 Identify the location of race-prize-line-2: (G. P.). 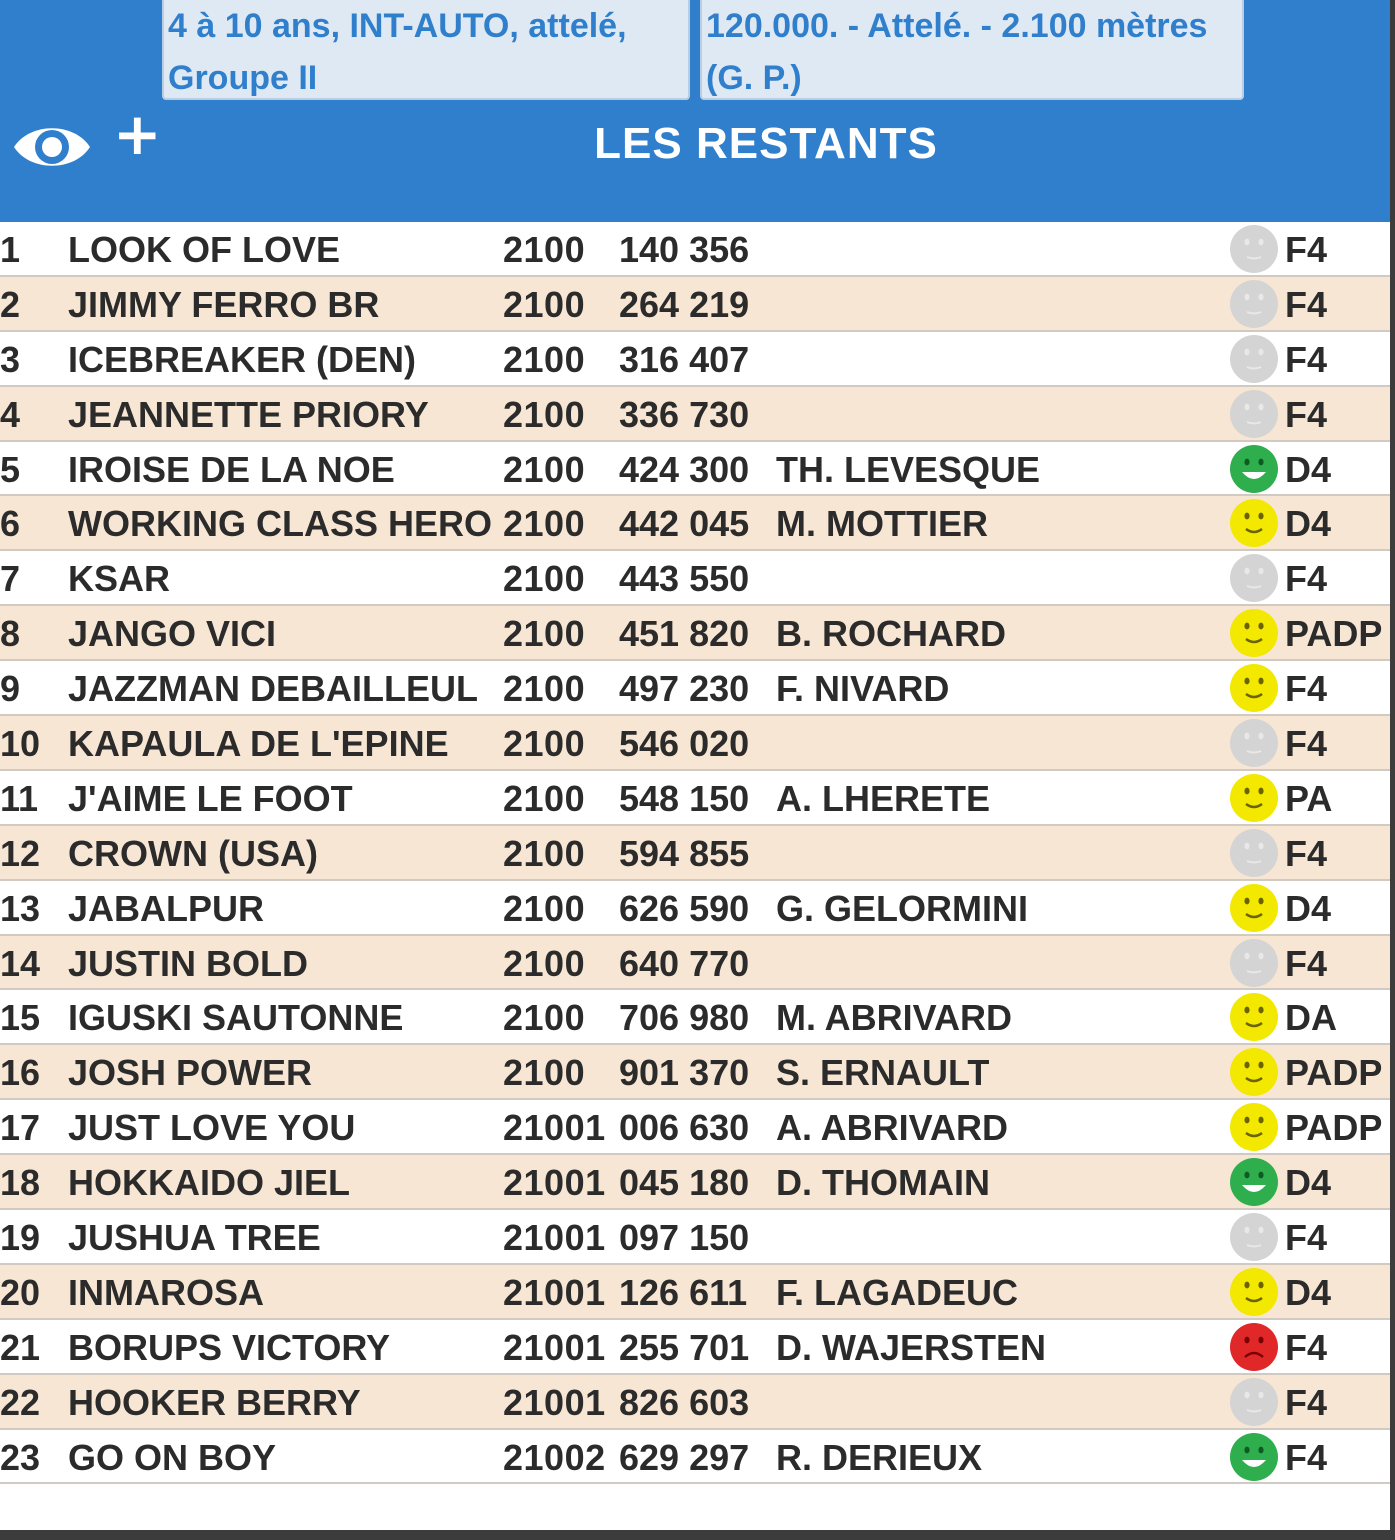
(754, 78).